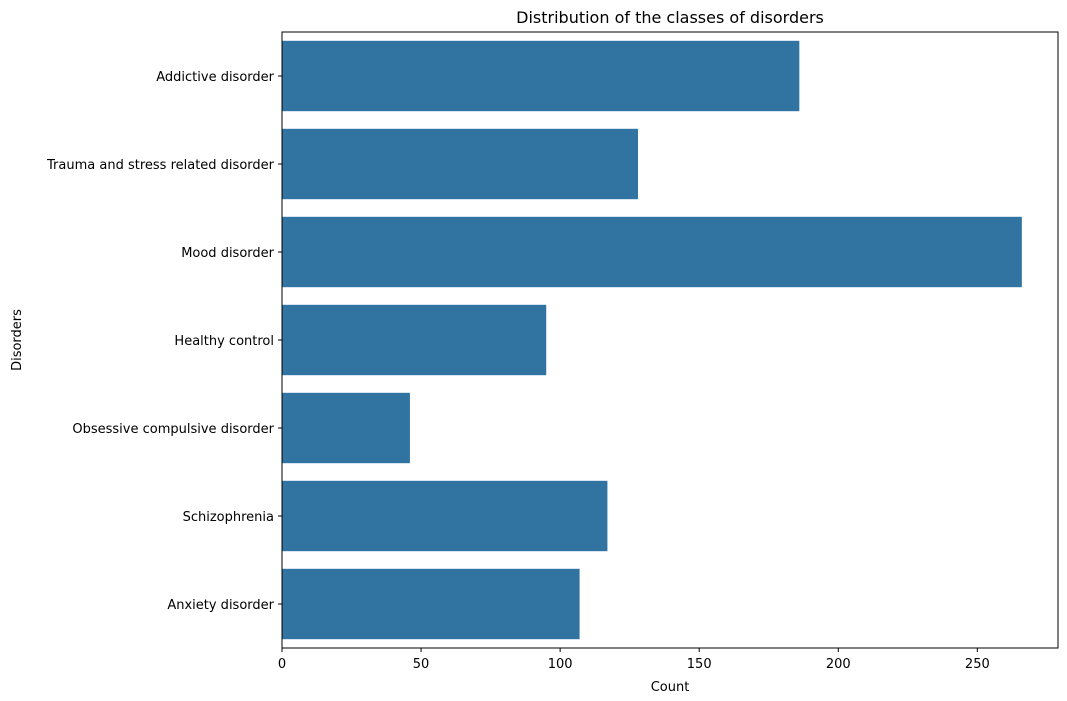  Describe the element at coordinates (227, 253) in the screenshot. I see `y-tick-label: Mood disorder` at that location.